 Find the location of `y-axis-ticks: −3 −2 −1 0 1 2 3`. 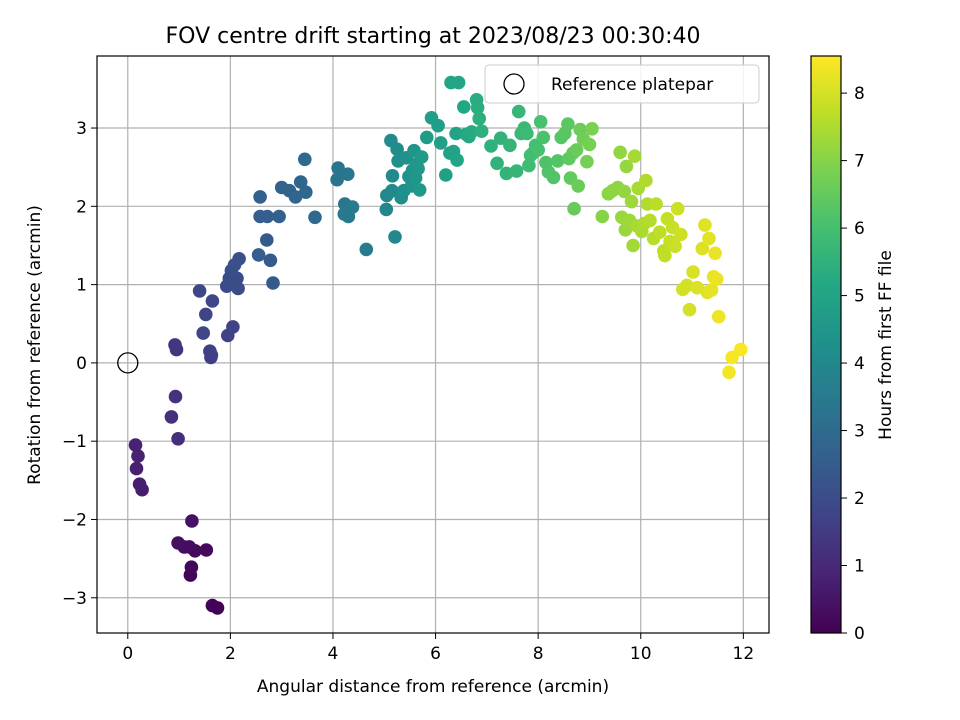

y-axis-ticks: −3 −2 −1 0 1 2 3 is located at coordinates (79, 364).